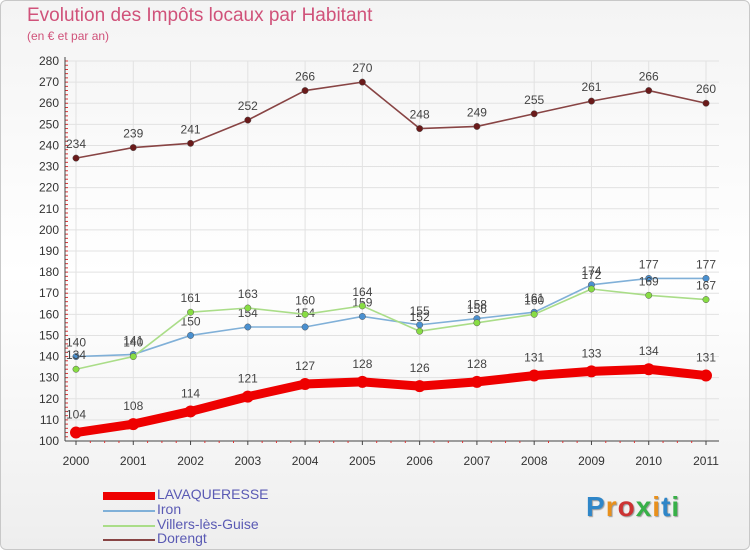  What do you see at coordinates (49, 145) in the screenshot?
I see `y-tick-label: 240` at bounding box center [49, 145].